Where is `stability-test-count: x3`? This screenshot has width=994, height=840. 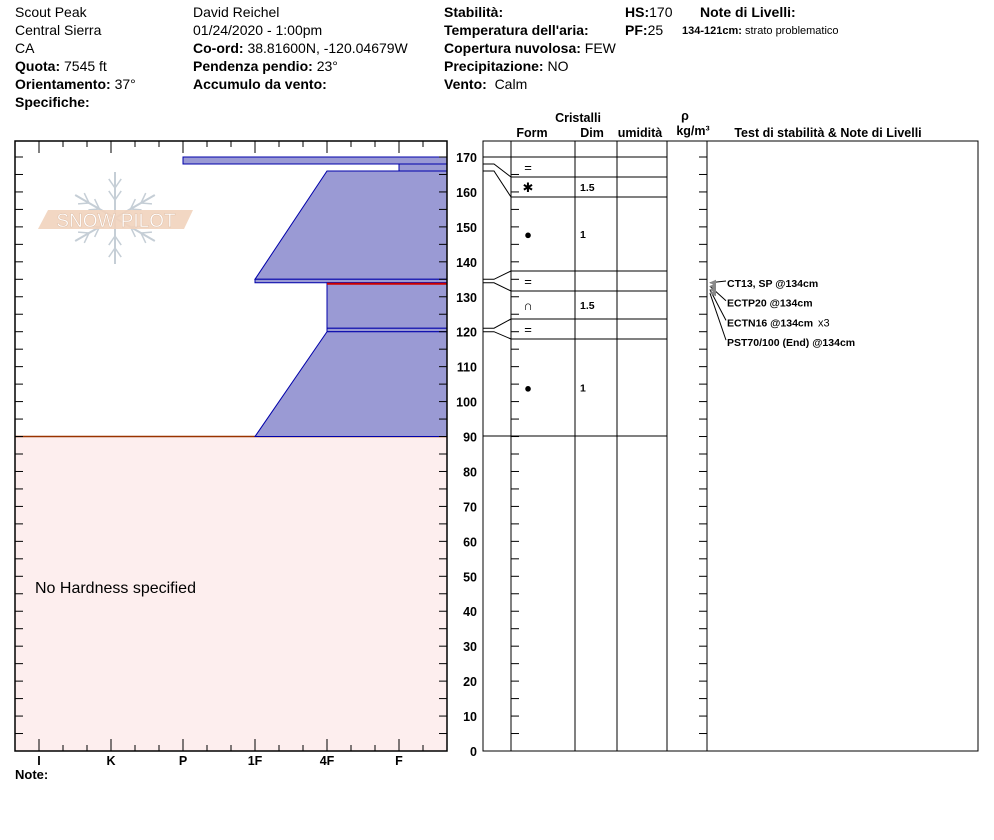
stability-test-count: x3 is located at coordinates (824, 323).